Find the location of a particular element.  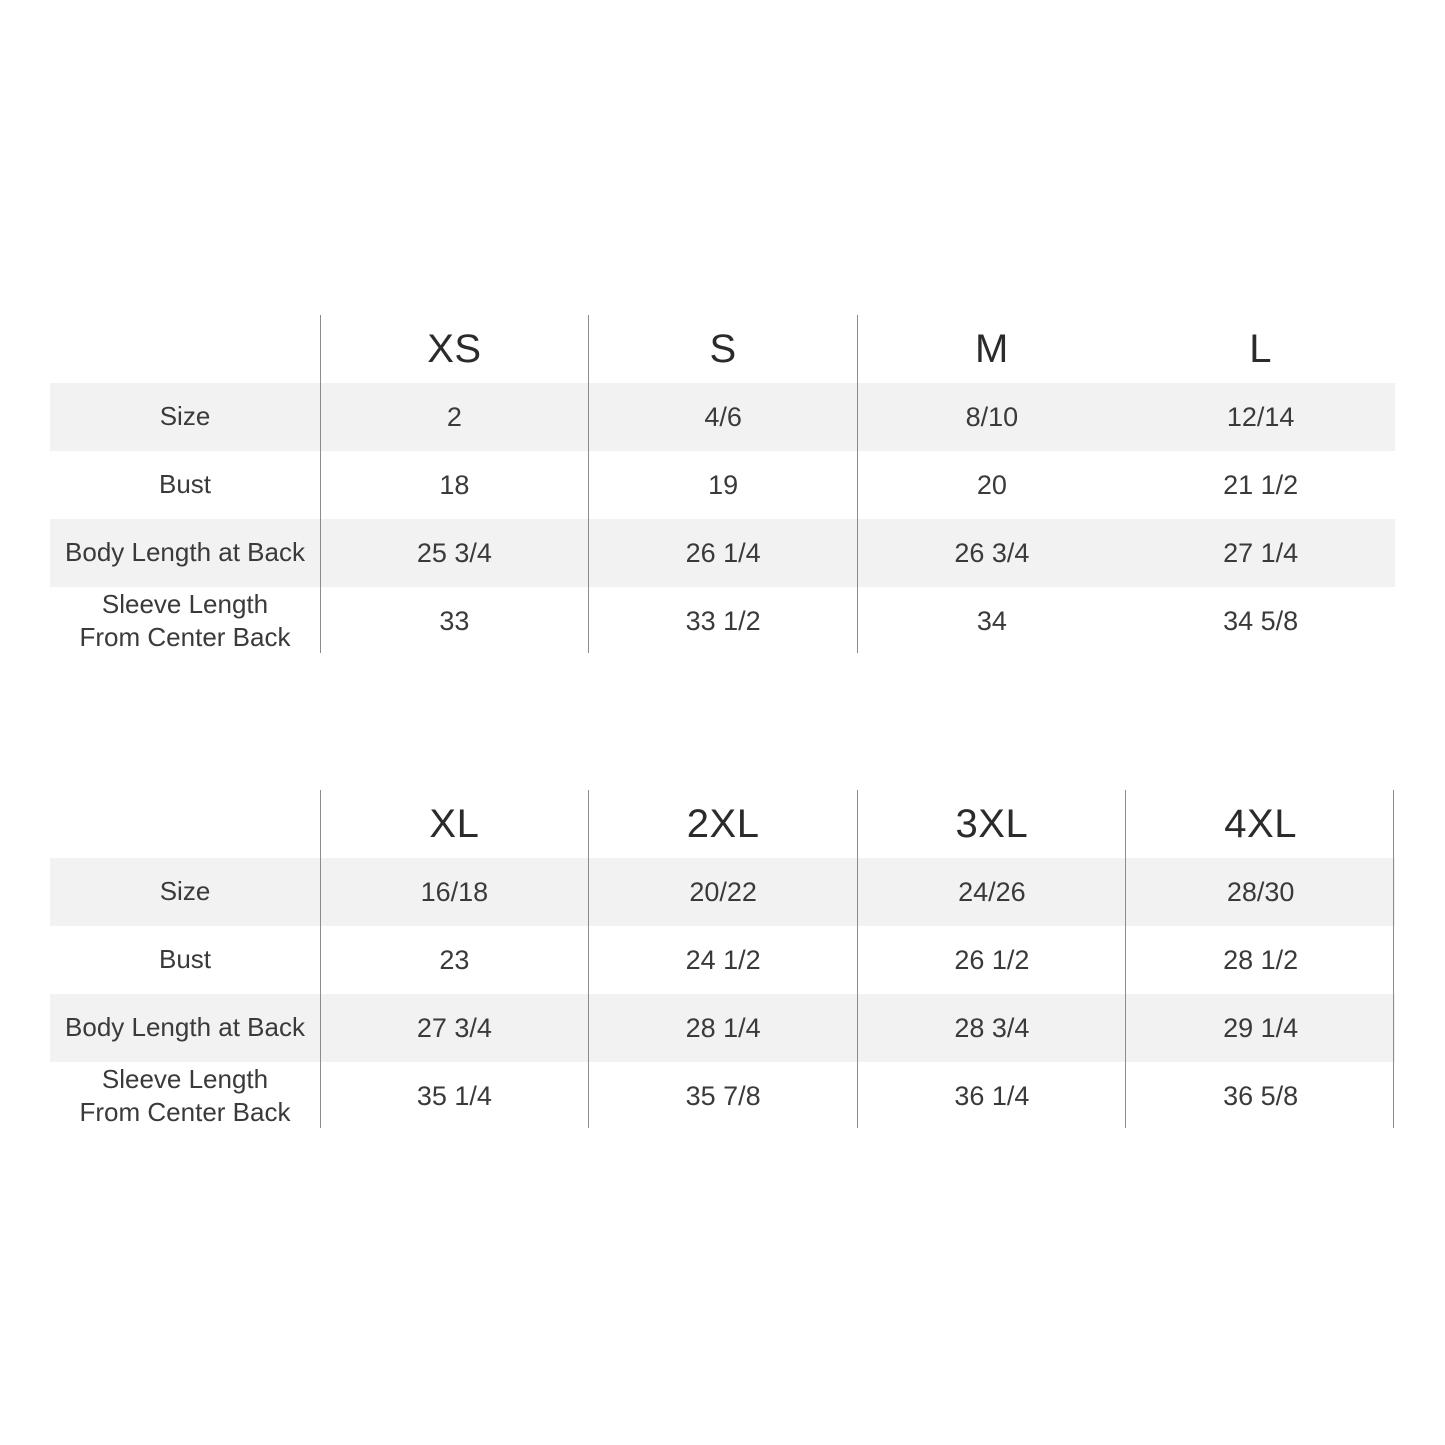

column-header-xs: XS is located at coordinates (454, 348).